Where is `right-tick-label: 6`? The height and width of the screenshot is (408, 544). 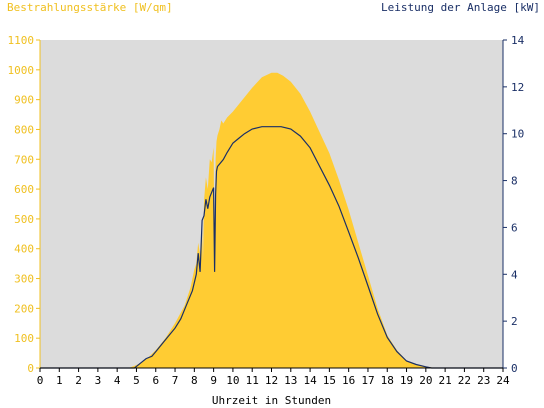
right-tick-label: 6 is located at coordinates (514, 227).